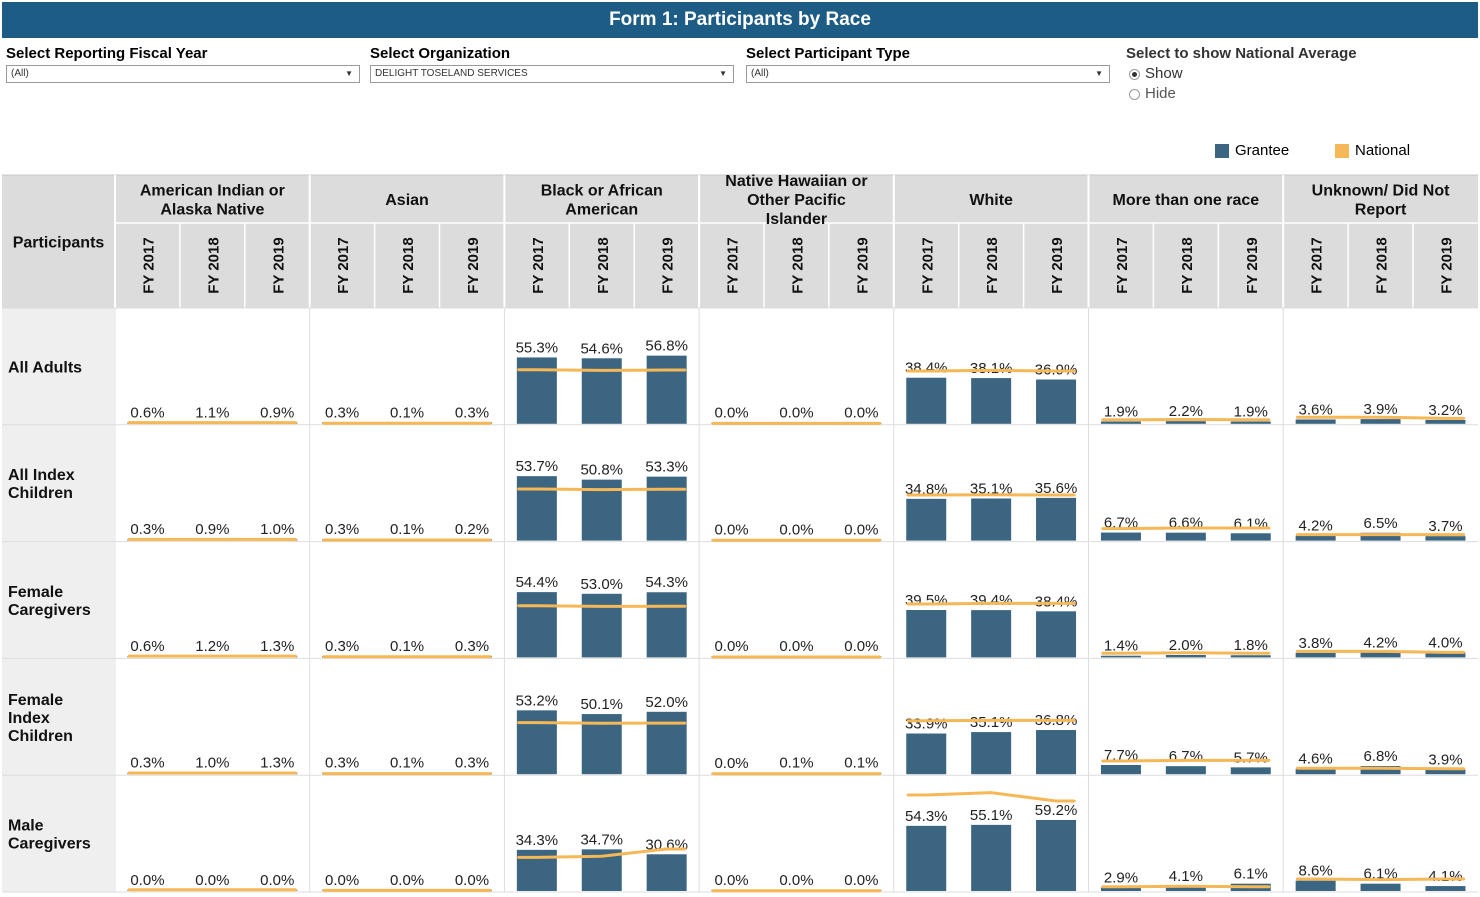 This screenshot has width=1480, height=897. Describe the element at coordinates (796, 181) in the screenshot. I see `race-header-native-hawaiian-or-other-pacific-islander: Native Hawaiian or` at that location.